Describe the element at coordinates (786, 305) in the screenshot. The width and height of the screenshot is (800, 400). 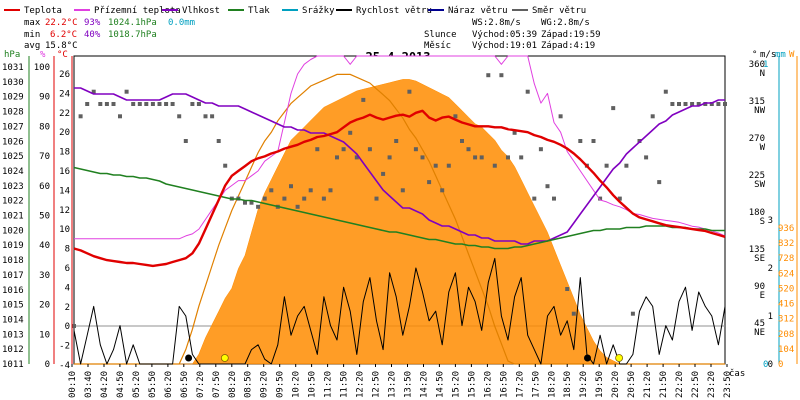
I see `solar-tick-label: 416` at that location.